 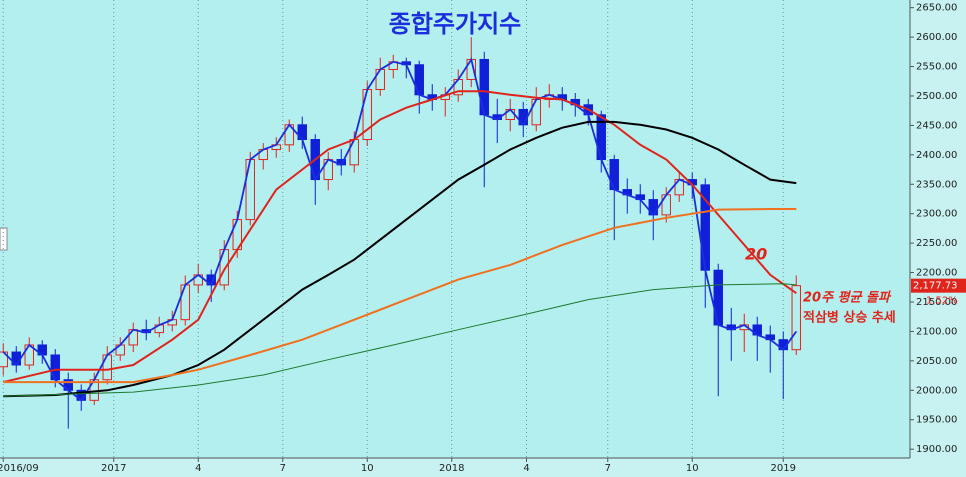 I want to click on last-price-box, so click(x=938, y=285).